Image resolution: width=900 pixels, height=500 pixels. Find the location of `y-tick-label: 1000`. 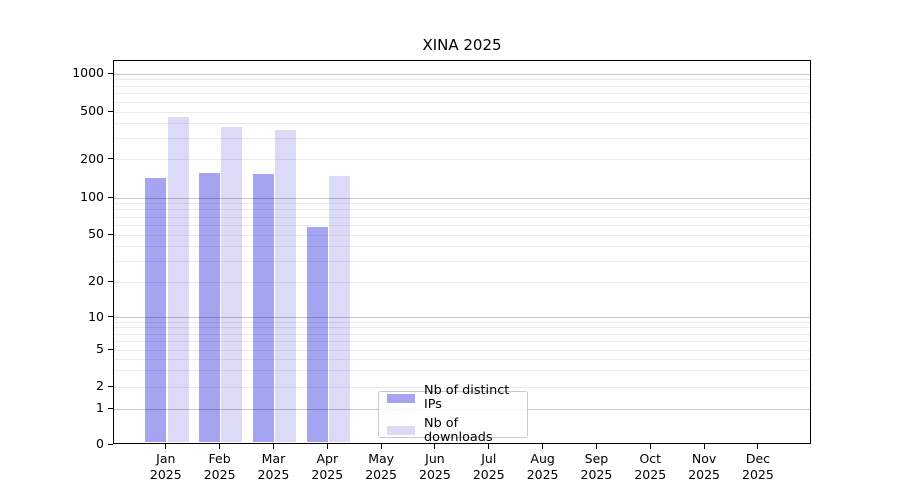

y-tick-label: 1000 is located at coordinates (88, 72).